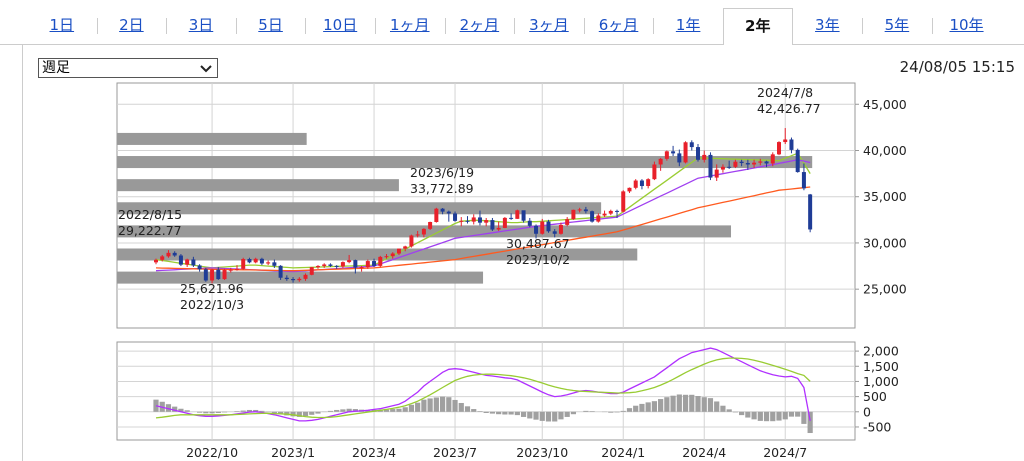 Image resolution: width=1024 pixels, height=461 pixels. I want to click on y-tick-label: 45,000, so click(885, 104).